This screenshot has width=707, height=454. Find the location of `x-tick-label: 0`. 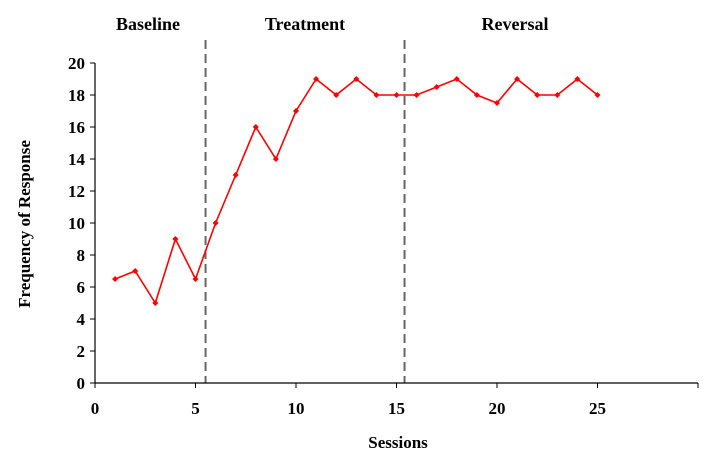

x-tick-label: 0 is located at coordinates (95, 408).